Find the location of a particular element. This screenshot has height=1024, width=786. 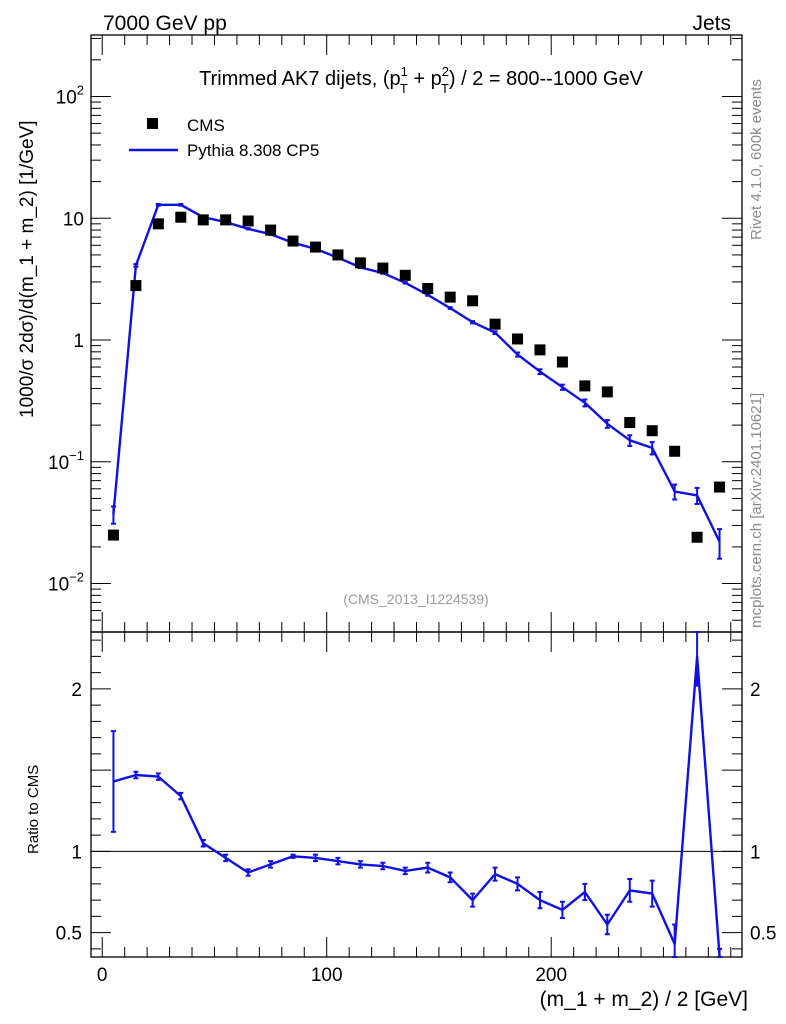

ratio-y-tick-label-right: 1 is located at coordinates (755, 852).